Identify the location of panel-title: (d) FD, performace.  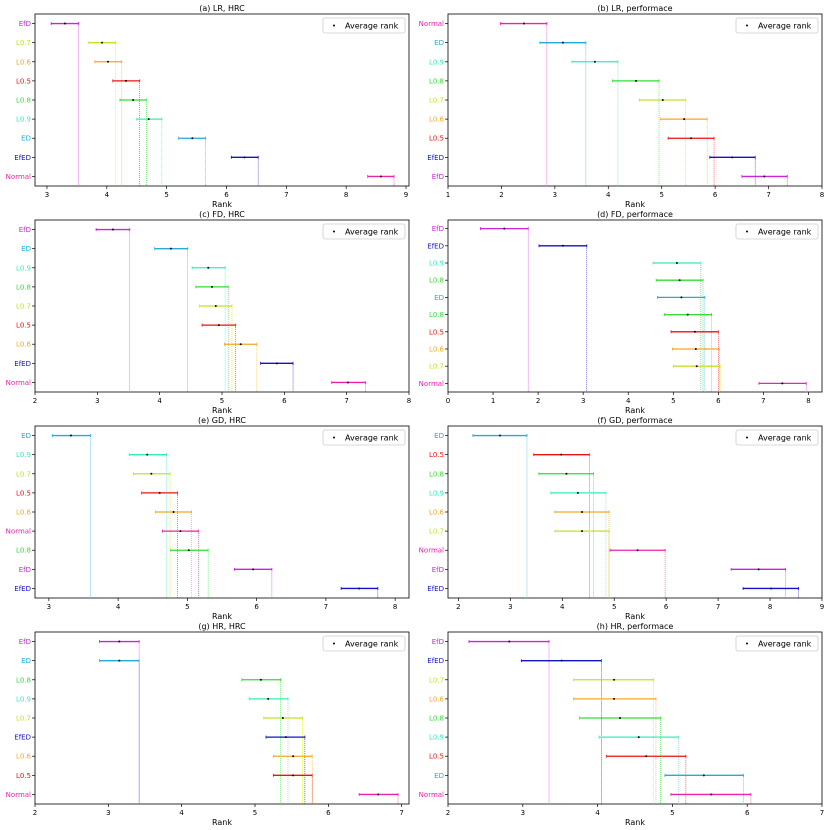
(635, 214).